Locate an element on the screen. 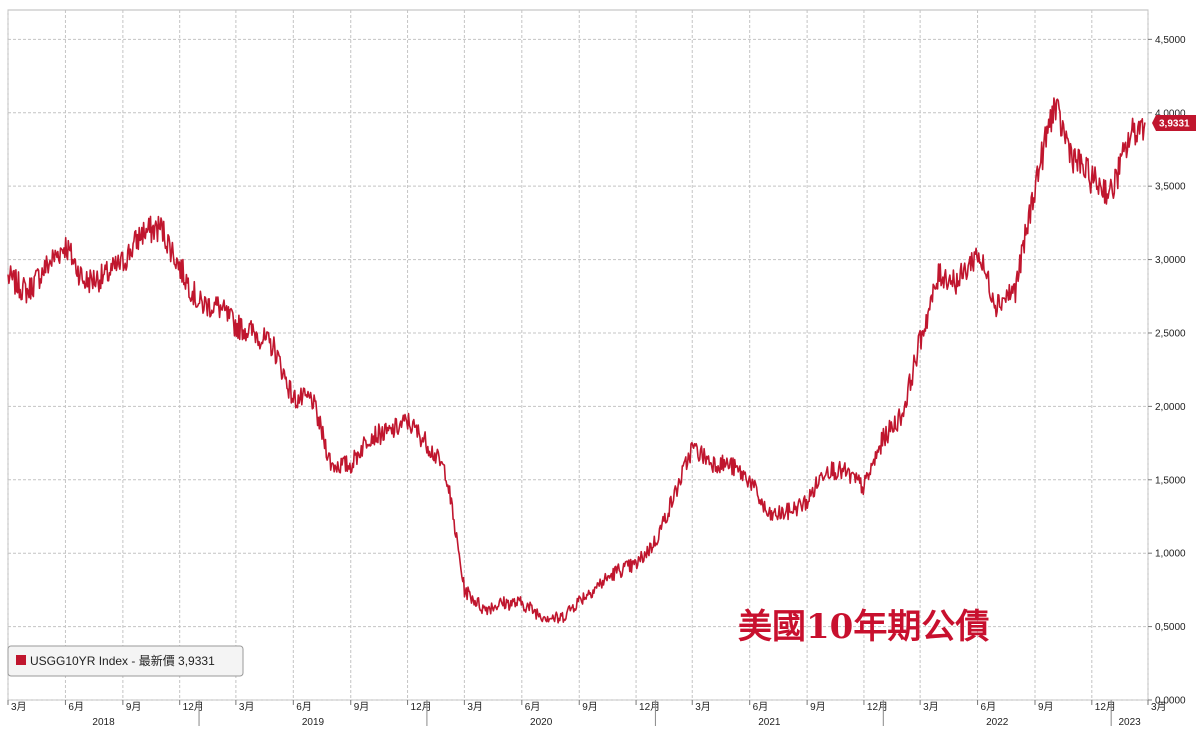  y-tick-label: 3,5000 is located at coordinates (1170, 187).